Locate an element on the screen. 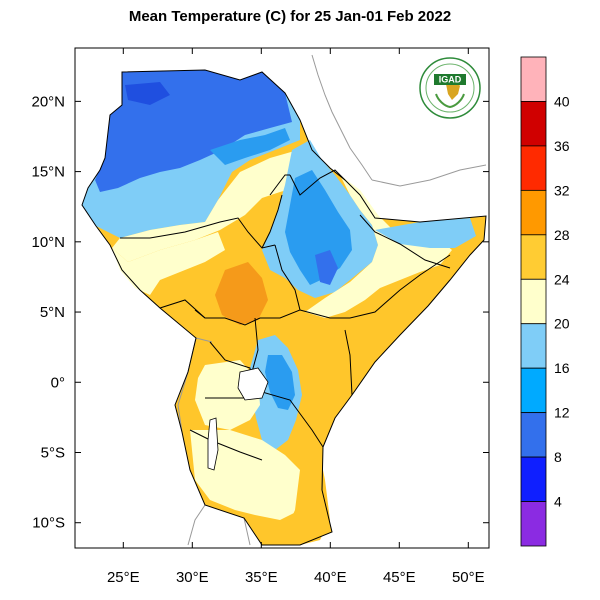  northwest-deepblue-patch is located at coordinates (147, 93).